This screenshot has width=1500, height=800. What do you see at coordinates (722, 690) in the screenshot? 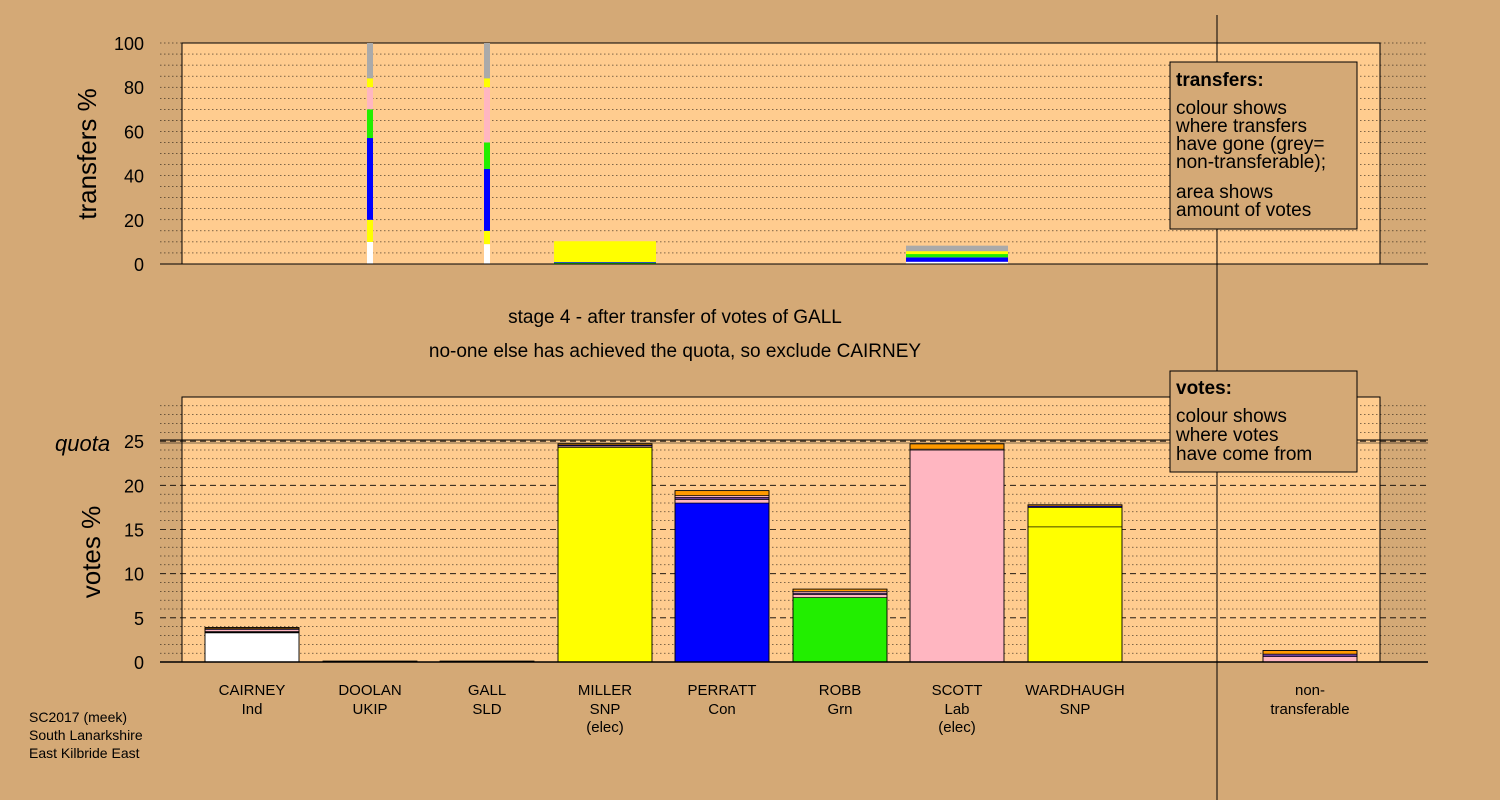
I see `candidate-name: PERRATT` at bounding box center [722, 690].